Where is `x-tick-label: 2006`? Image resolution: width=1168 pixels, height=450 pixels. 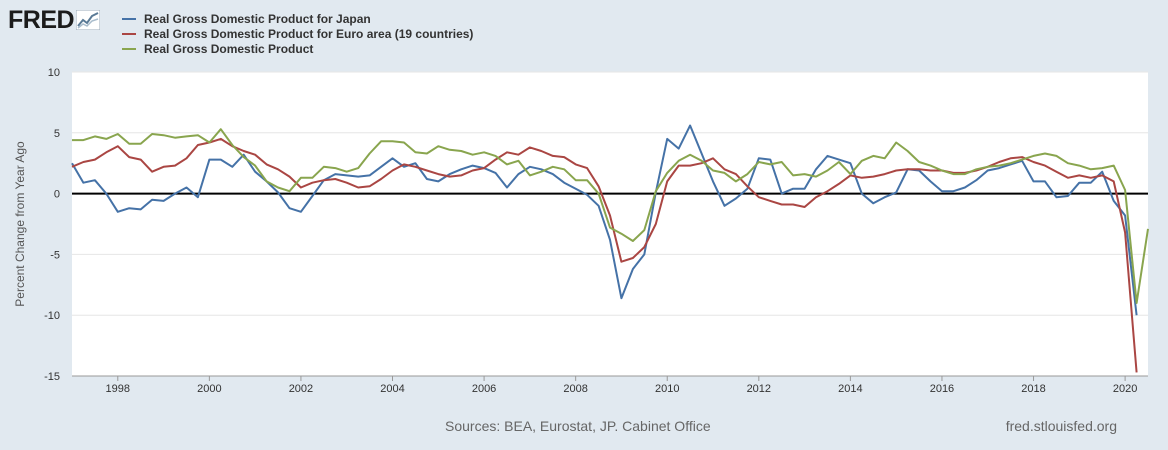 x-tick-label: 2006 is located at coordinates (484, 389).